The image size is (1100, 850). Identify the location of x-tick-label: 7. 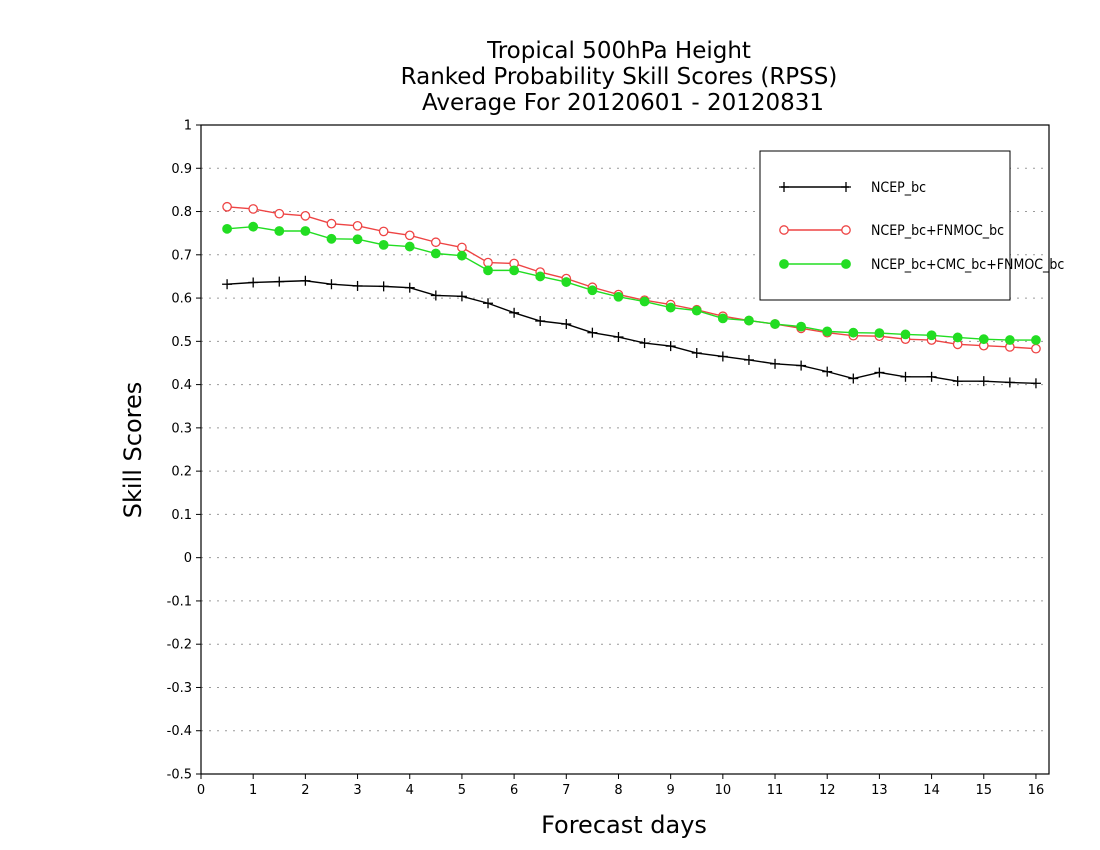
(566, 790).